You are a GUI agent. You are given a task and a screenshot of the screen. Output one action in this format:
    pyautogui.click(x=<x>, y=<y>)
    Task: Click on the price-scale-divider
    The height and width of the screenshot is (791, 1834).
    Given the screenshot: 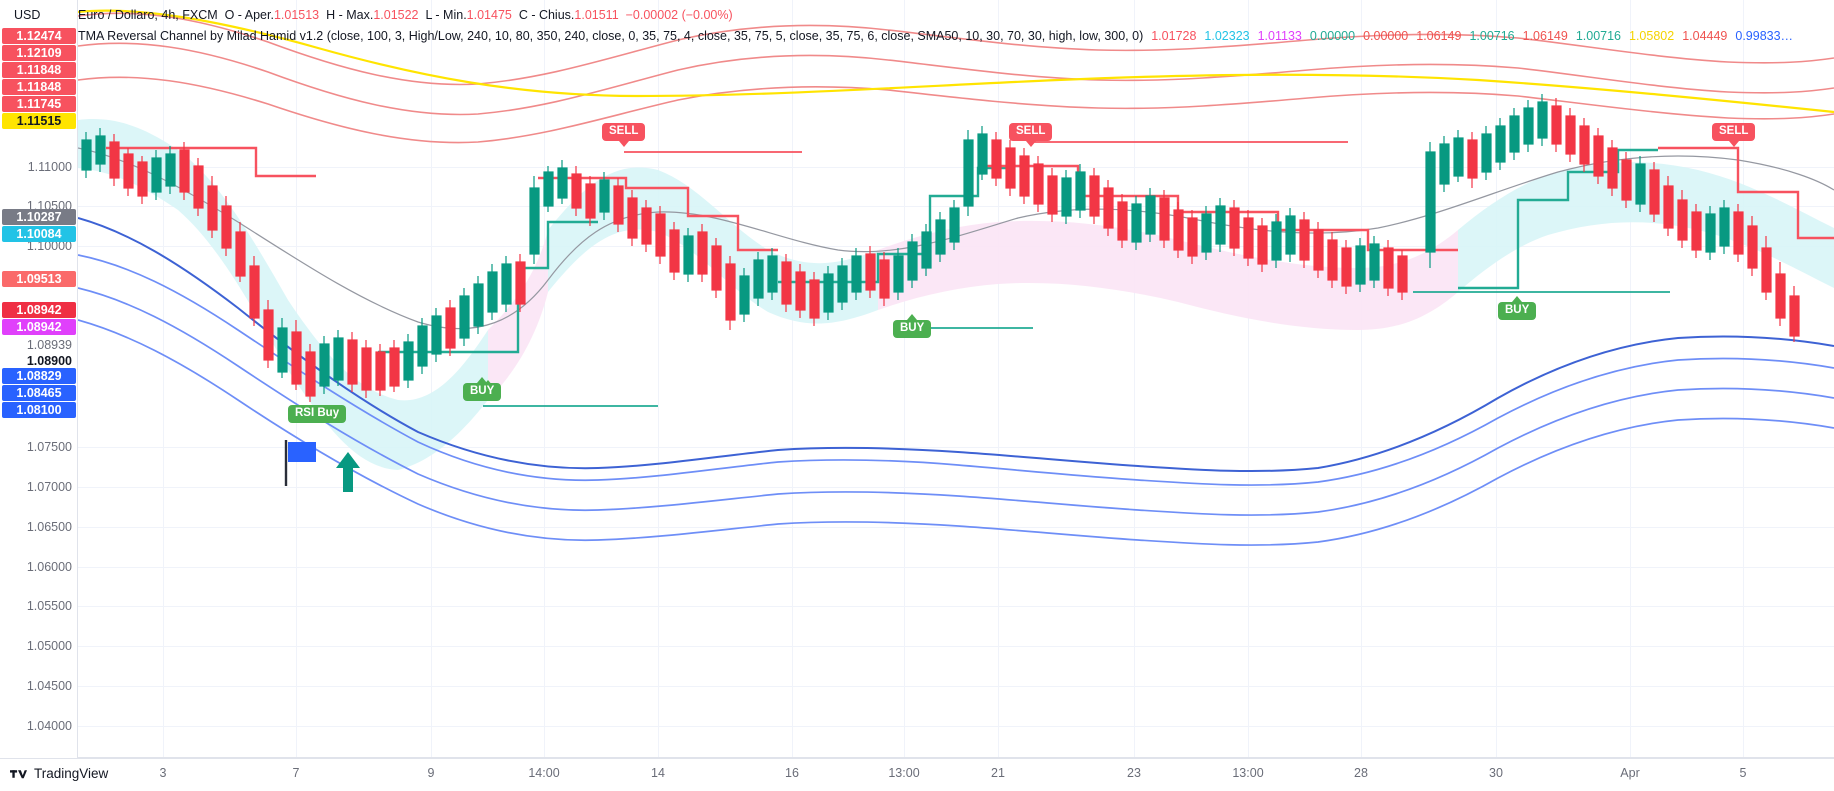 What is the action you would take?
    pyautogui.click(x=77, y=379)
    